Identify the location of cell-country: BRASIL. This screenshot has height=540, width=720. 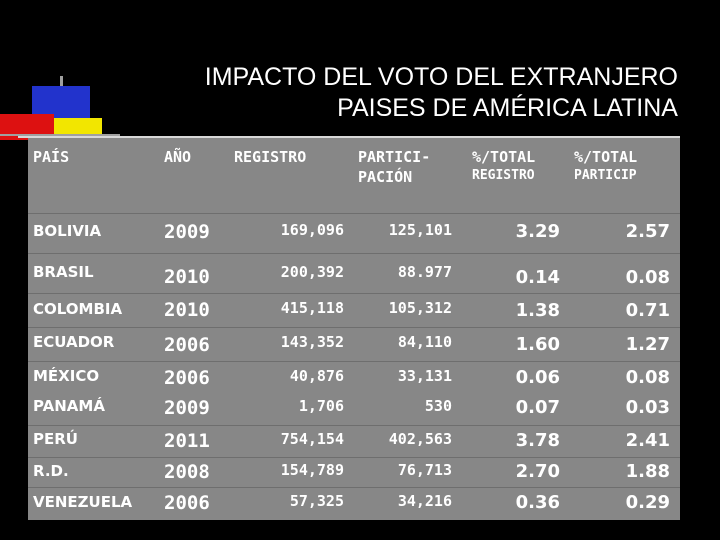
(63, 272).